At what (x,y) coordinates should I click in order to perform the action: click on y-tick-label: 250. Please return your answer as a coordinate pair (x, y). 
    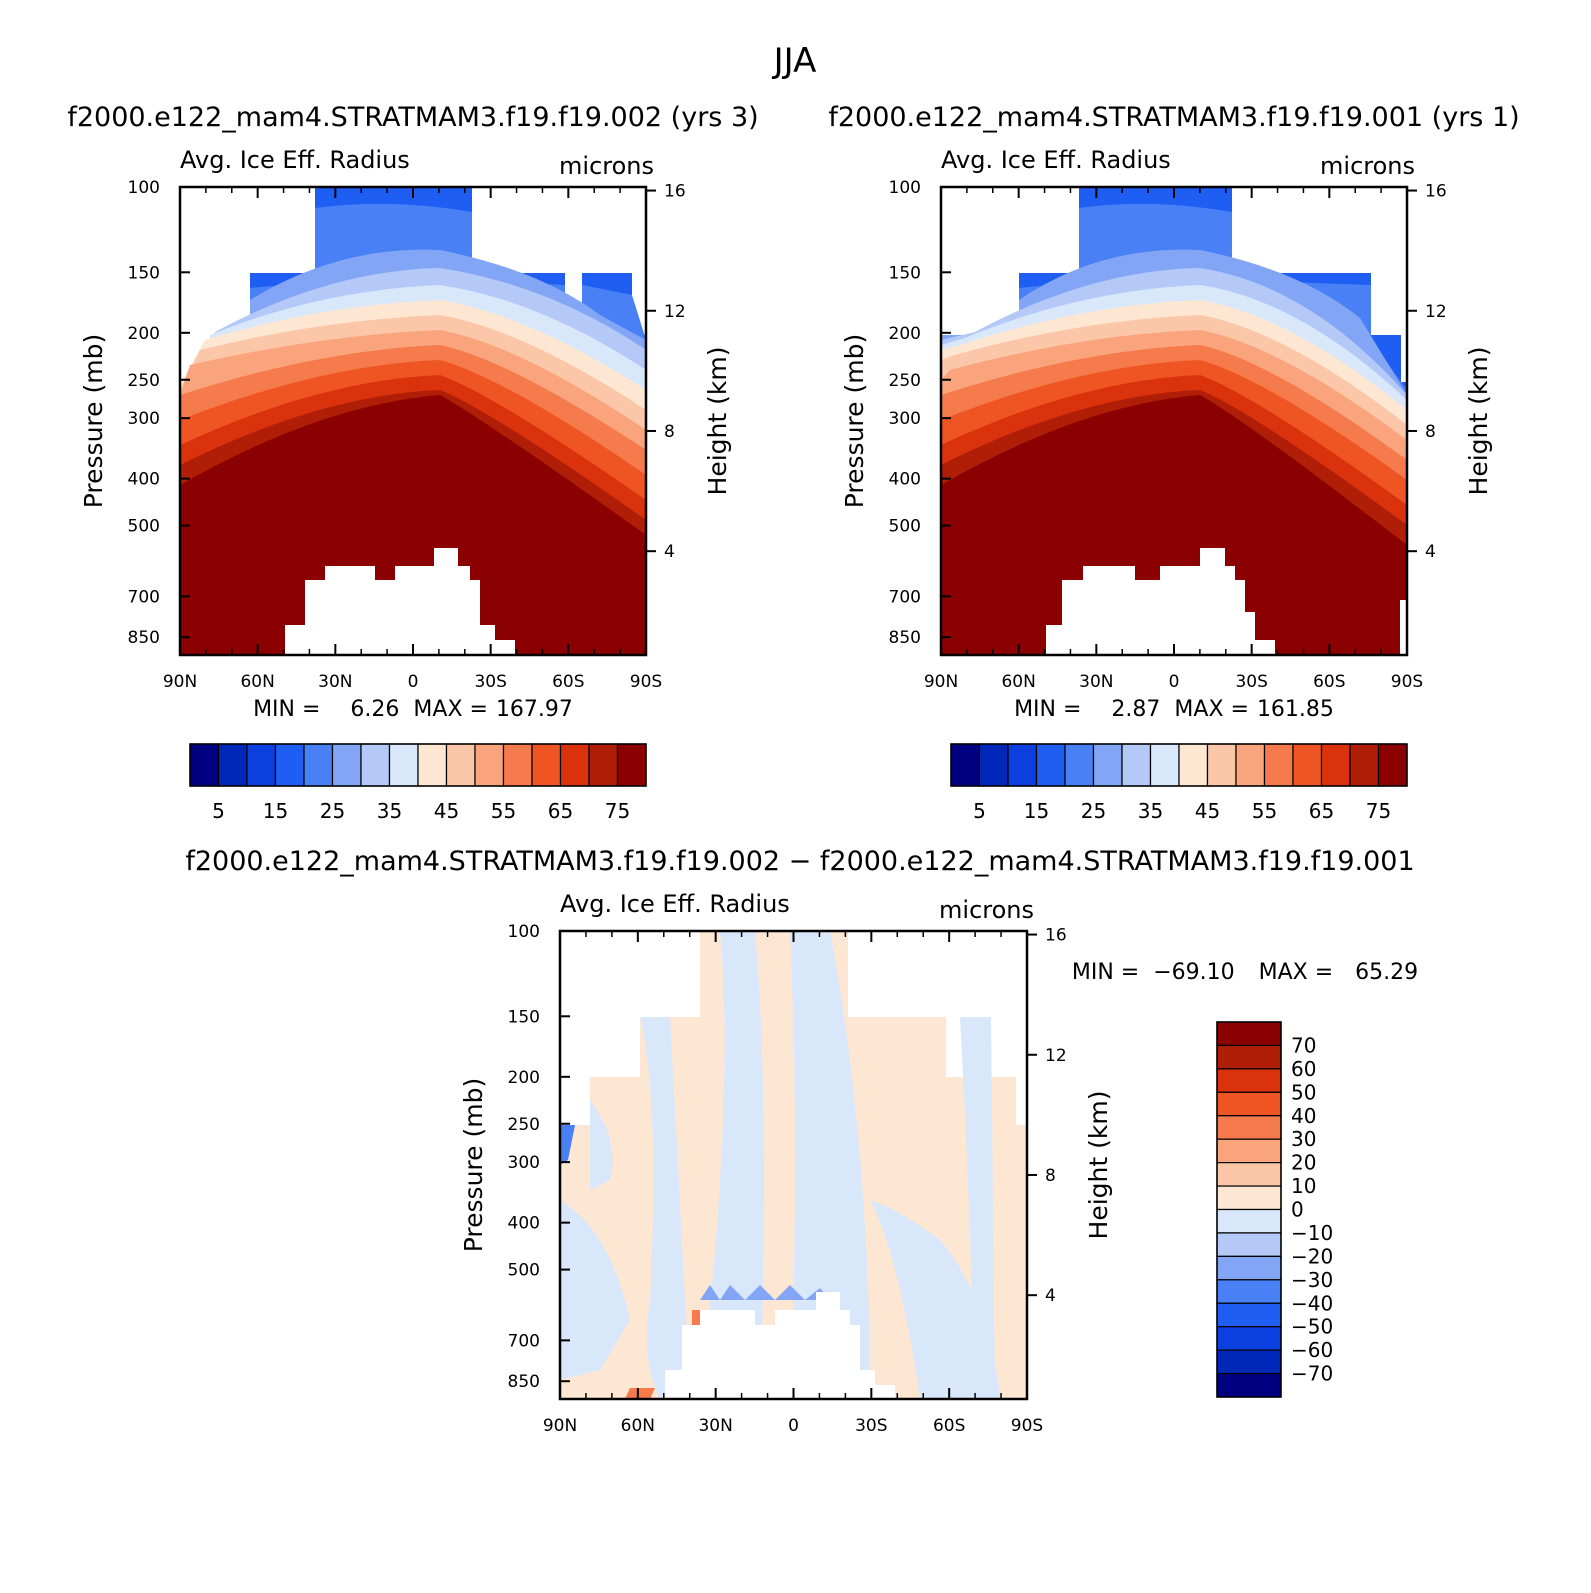
    Looking at the image, I should click on (144, 381).